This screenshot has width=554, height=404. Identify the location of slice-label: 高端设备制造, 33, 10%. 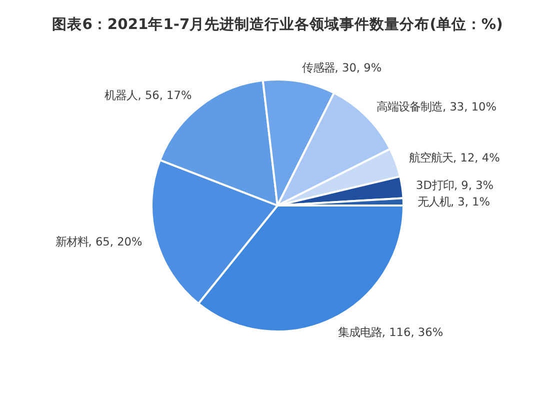
(436, 107).